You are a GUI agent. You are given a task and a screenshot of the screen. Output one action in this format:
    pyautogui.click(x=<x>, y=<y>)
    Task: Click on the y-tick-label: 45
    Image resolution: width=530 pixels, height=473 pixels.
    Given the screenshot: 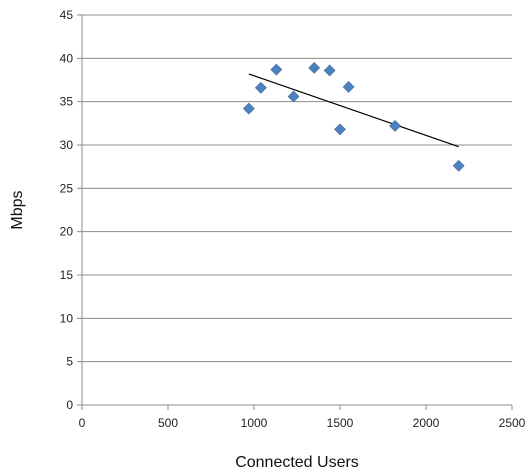 What is the action you would take?
    pyautogui.click(x=67, y=15)
    